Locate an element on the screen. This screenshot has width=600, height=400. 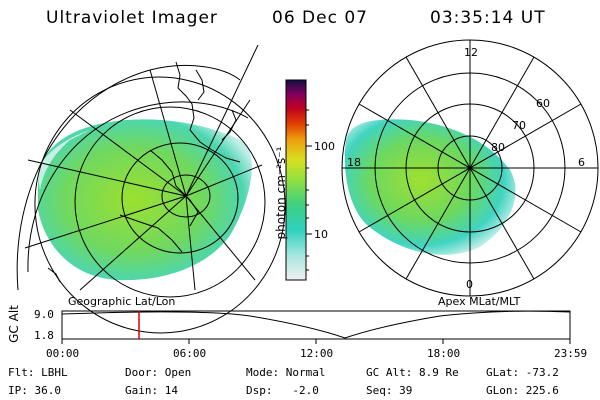
altitude-ylabel: GC Alt is located at coordinates (14, 324).